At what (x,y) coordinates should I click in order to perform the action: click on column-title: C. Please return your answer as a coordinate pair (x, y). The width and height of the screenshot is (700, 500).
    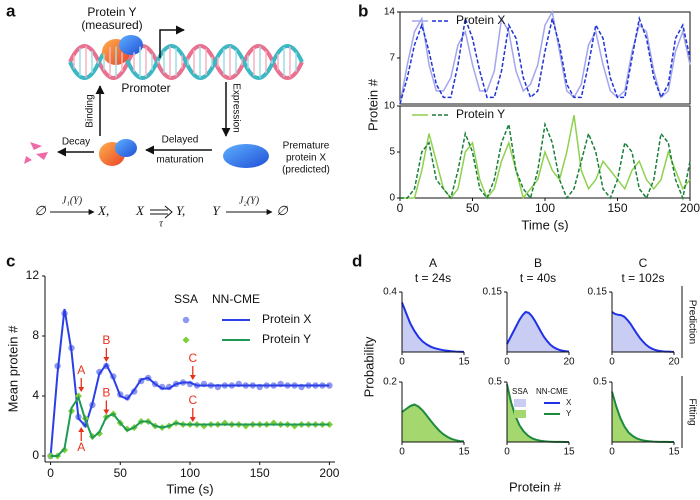
    Looking at the image, I should click on (643, 263).